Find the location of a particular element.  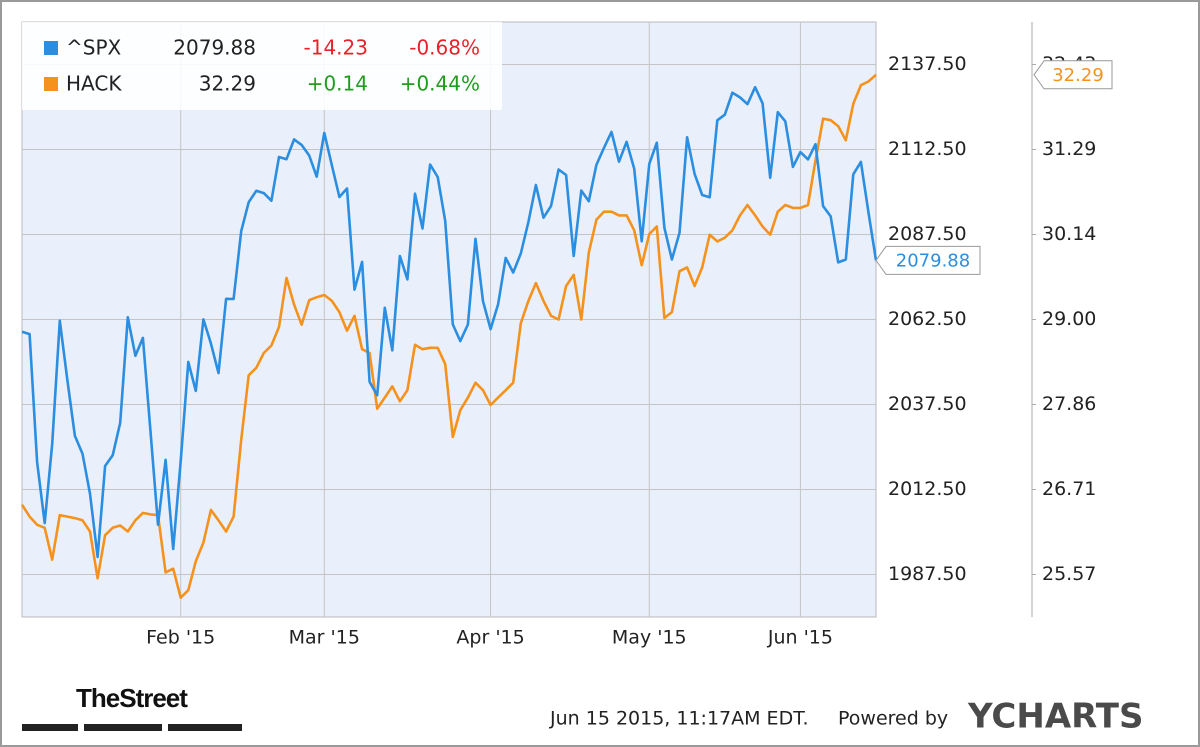

y-tick-label: 2137.50 is located at coordinates (927, 64).